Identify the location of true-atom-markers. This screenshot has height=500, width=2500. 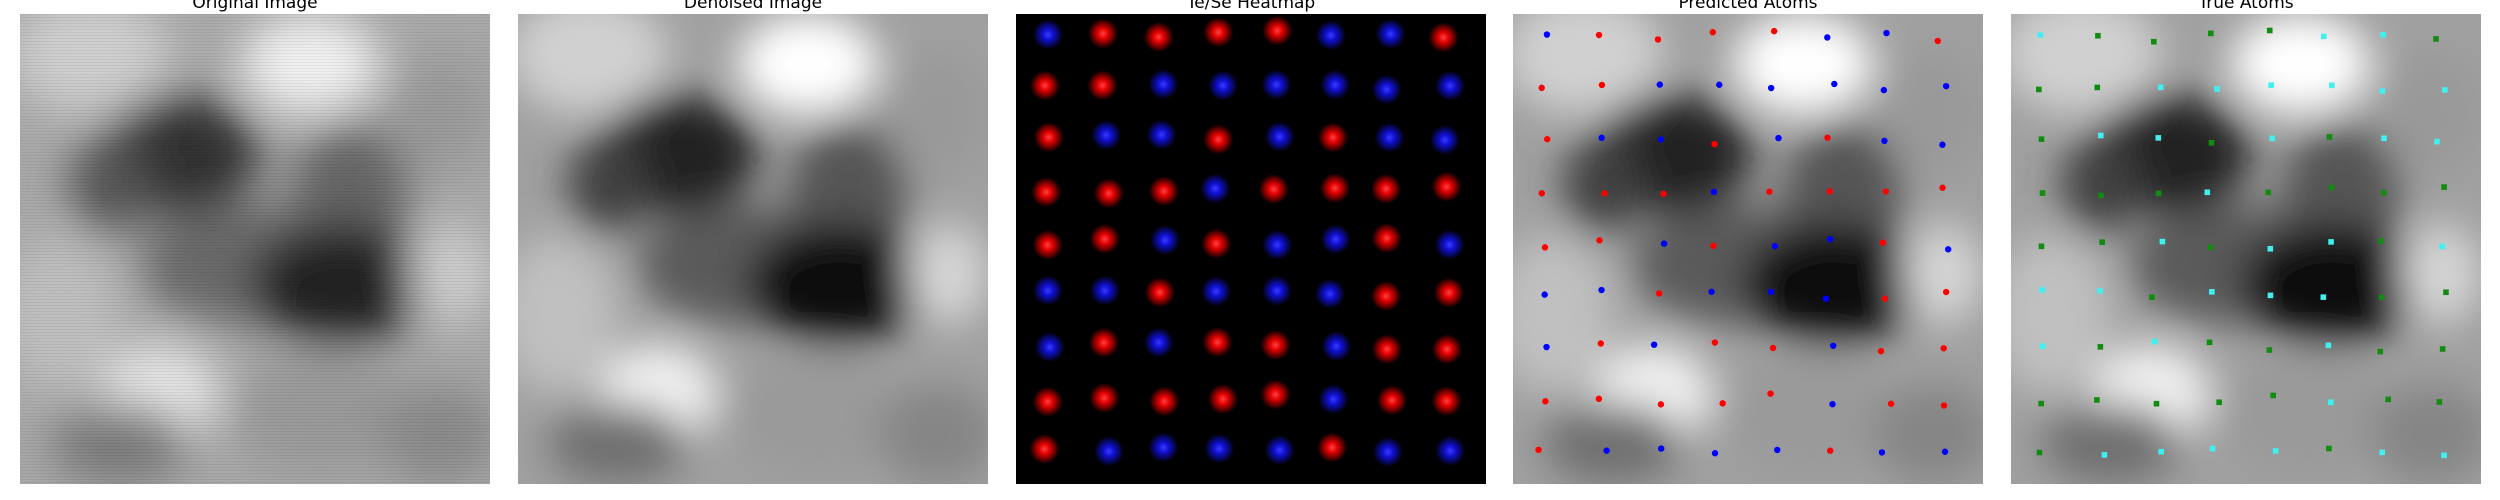
(2242, 243).